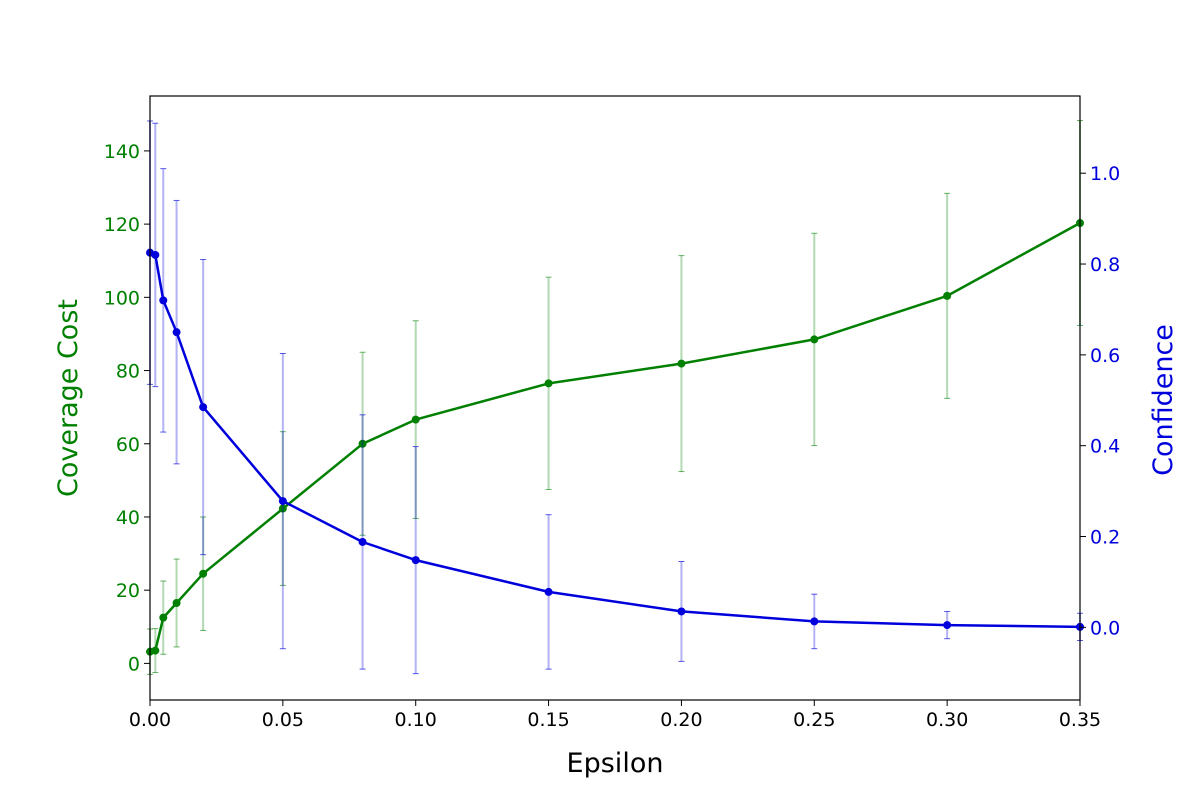 The width and height of the screenshot is (1200, 800). Describe the element at coordinates (150, 720) in the screenshot. I see `x-tick-label: 0.00` at that location.